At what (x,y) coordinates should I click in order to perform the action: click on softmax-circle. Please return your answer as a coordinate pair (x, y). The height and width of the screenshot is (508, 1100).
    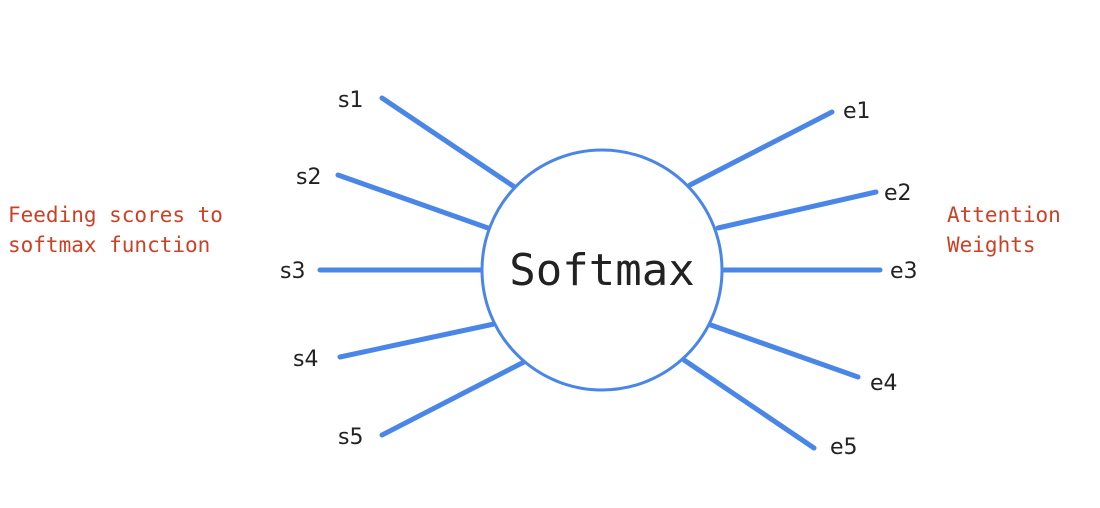
    Looking at the image, I should click on (602, 270).